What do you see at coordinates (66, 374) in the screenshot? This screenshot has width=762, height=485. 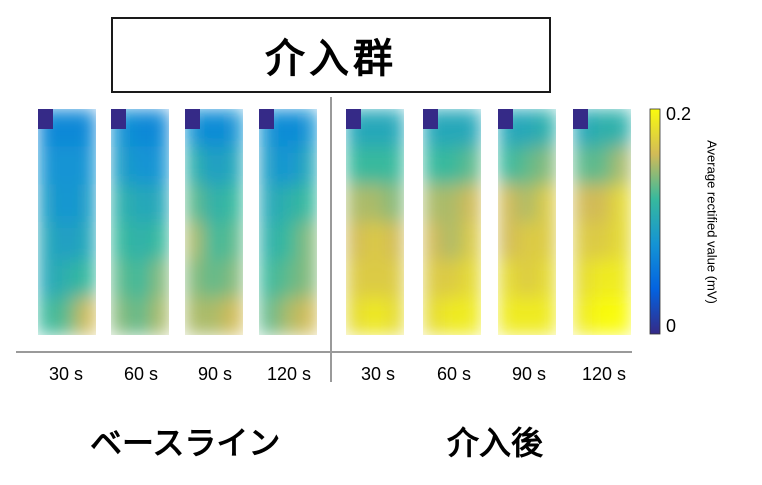 I see `tick-baseline-30s: 30 s` at bounding box center [66, 374].